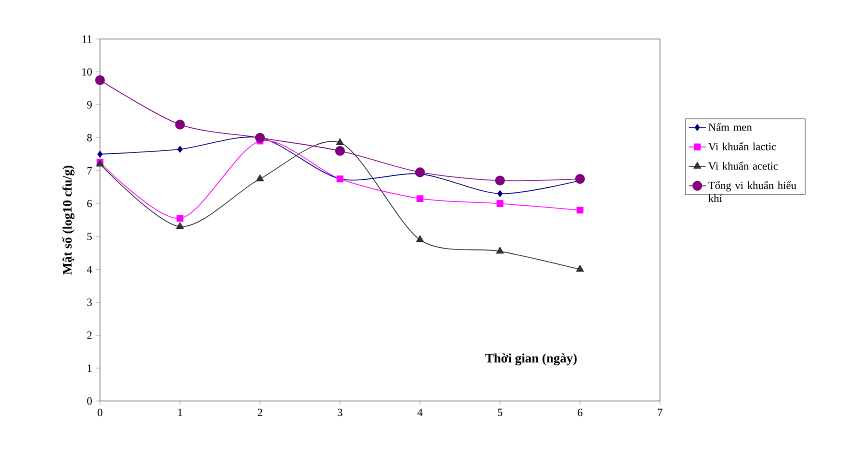 The height and width of the screenshot is (457, 867). I want to click on y-tick-label: 1, so click(90, 368).